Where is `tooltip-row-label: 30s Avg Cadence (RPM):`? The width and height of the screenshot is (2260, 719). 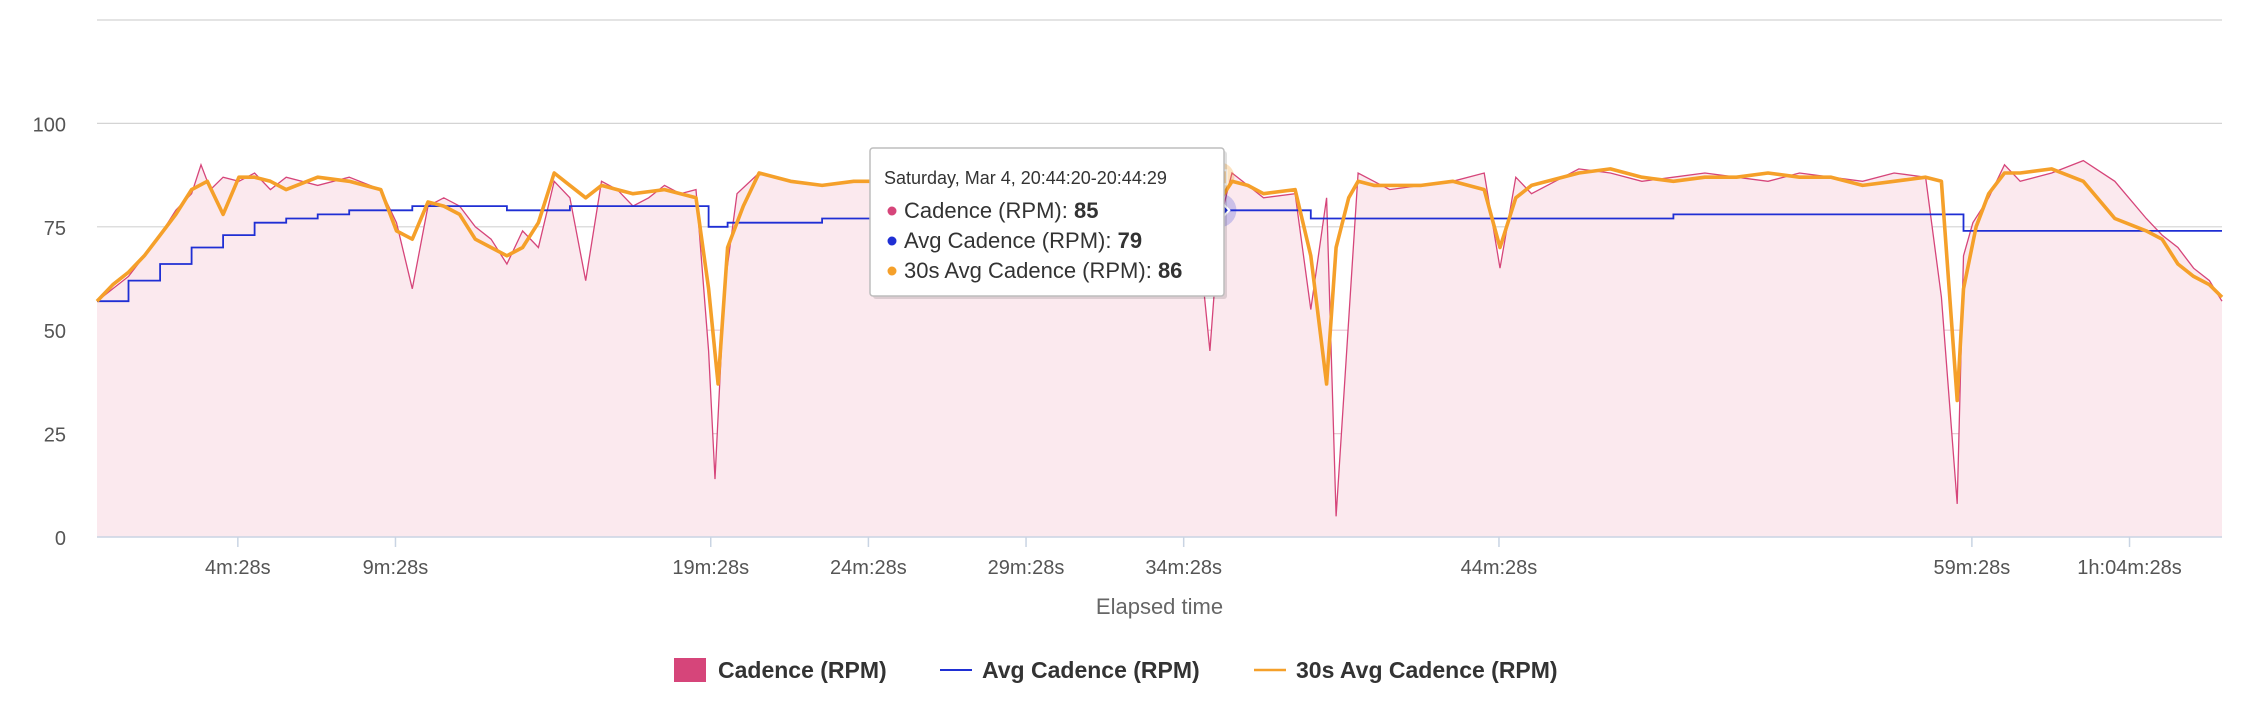 tooltip-row-label: 30s Avg Cadence (RPM): is located at coordinates (1031, 270).